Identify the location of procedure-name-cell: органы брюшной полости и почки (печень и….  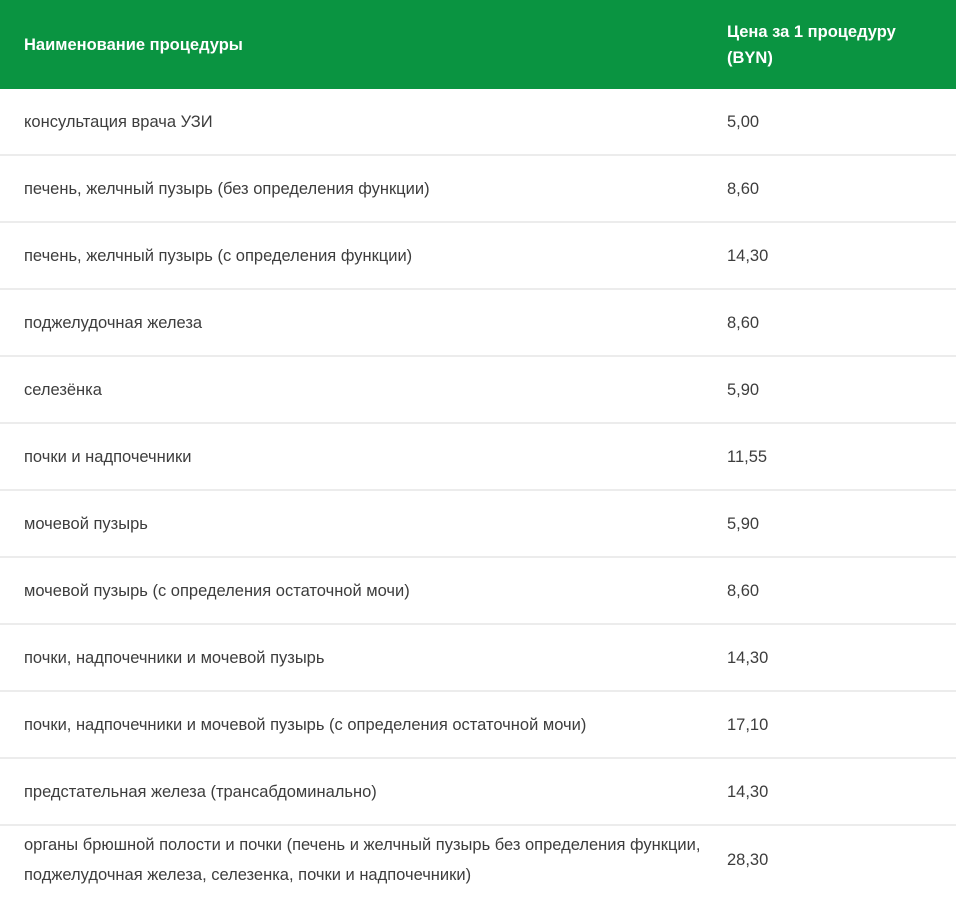
(362, 859).